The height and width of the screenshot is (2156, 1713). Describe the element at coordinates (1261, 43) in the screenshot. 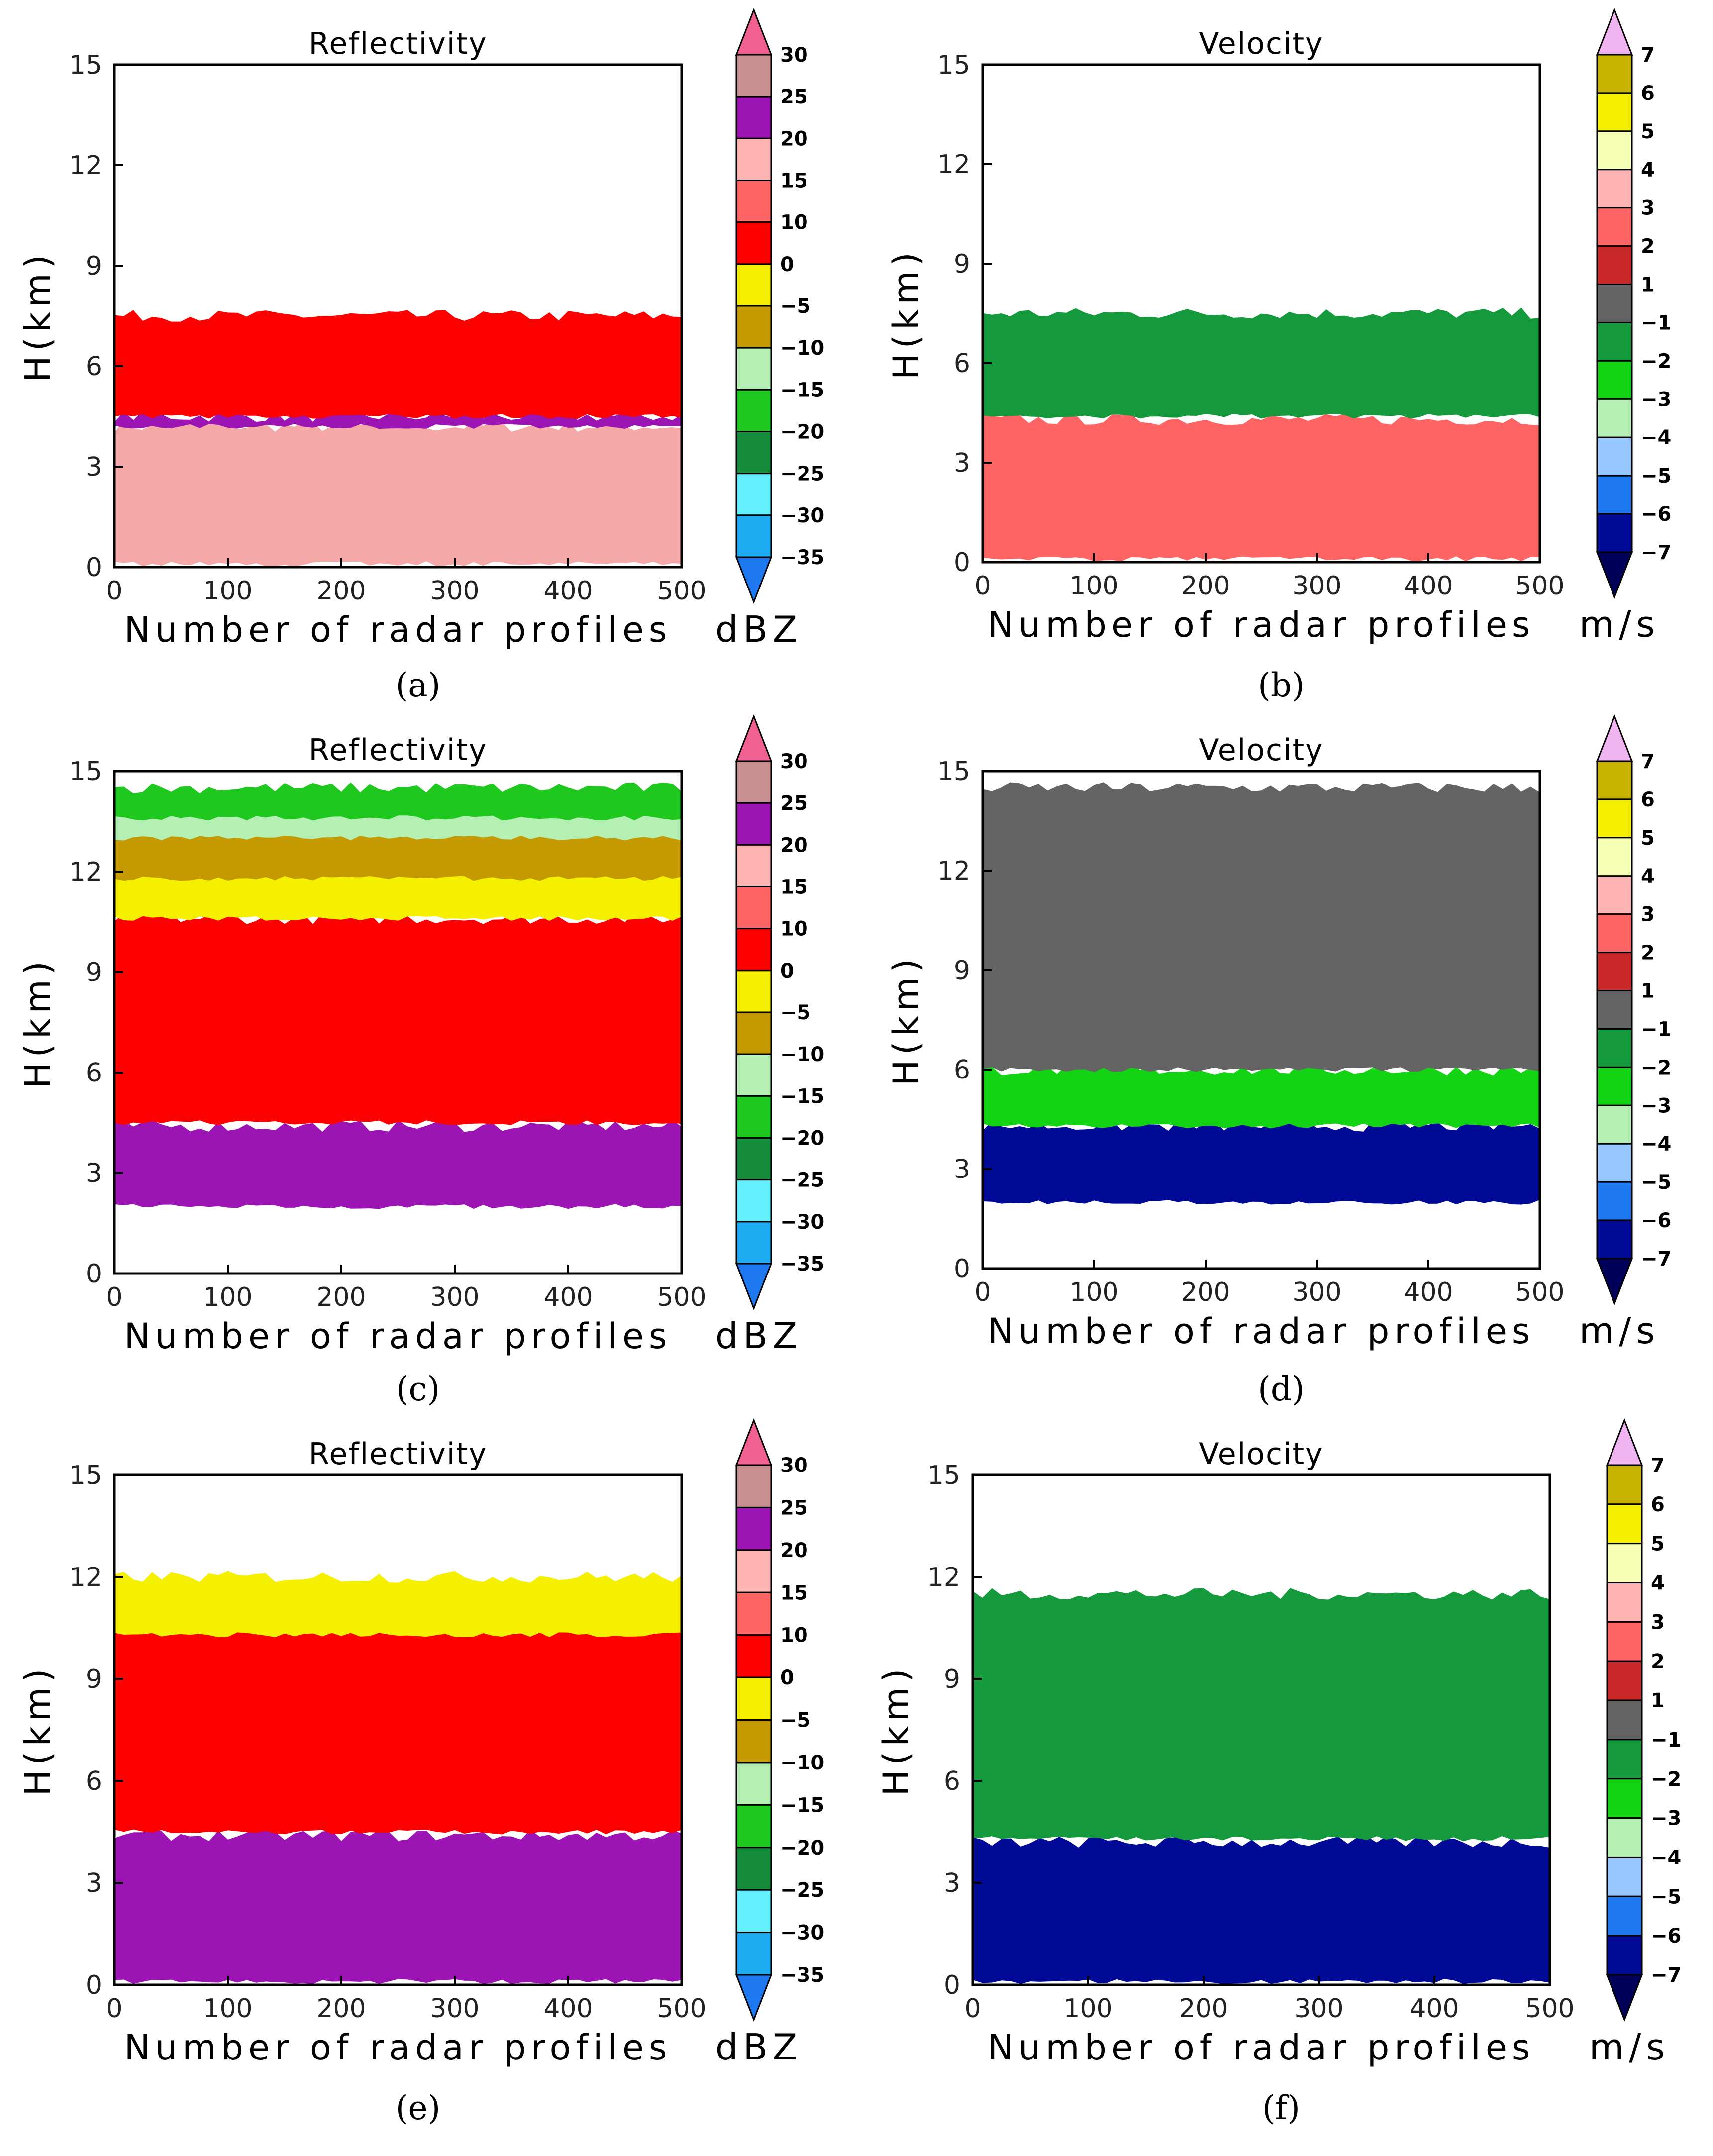

I see `panel-title: Velocity` at that location.